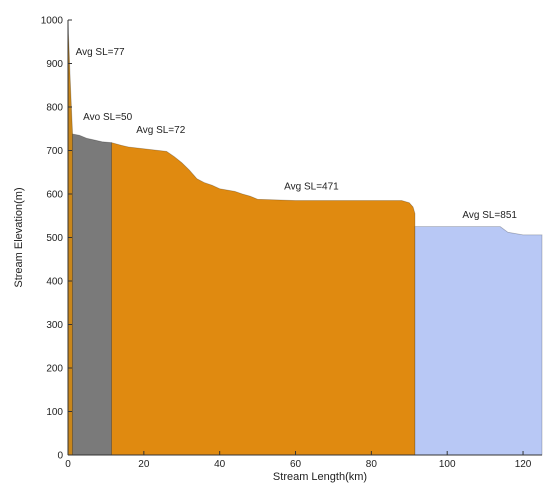 The width and height of the screenshot is (545, 486). I want to click on y-tick-label: 700, so click(54, 151).